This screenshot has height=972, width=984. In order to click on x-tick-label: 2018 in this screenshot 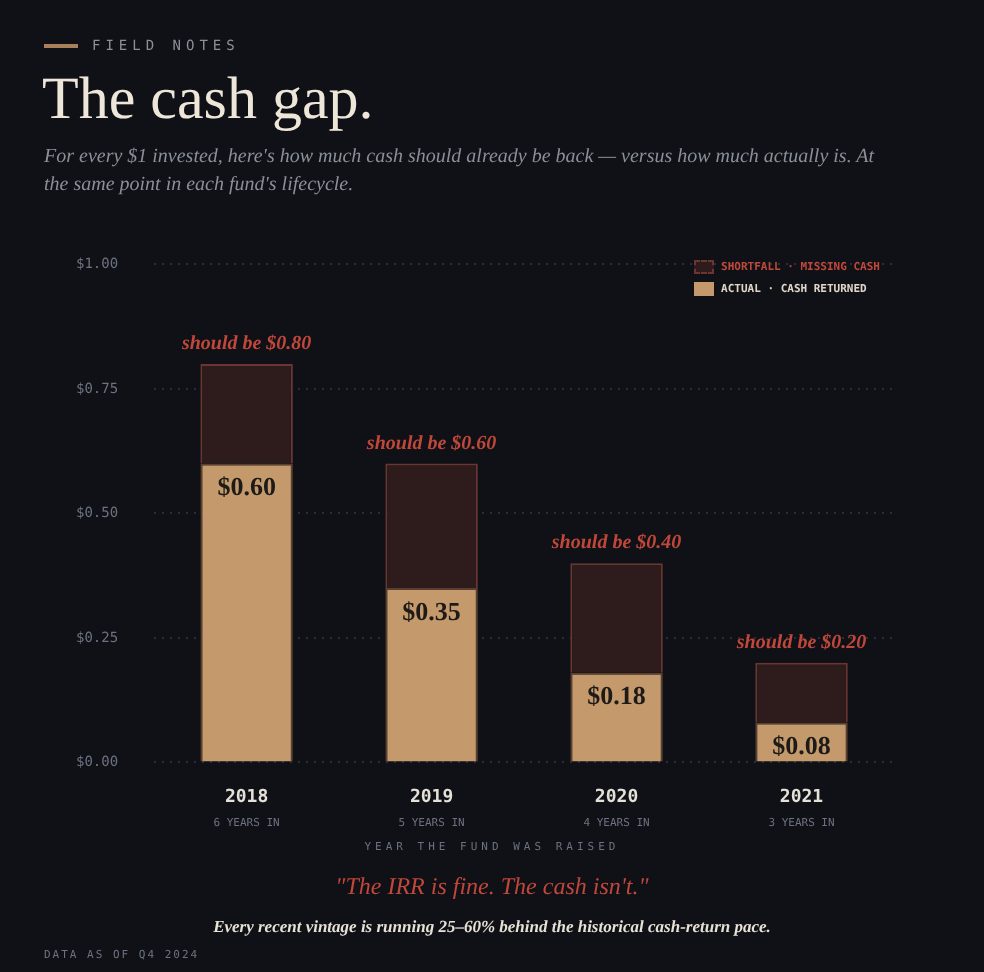, I will do `click(246, 797)`.